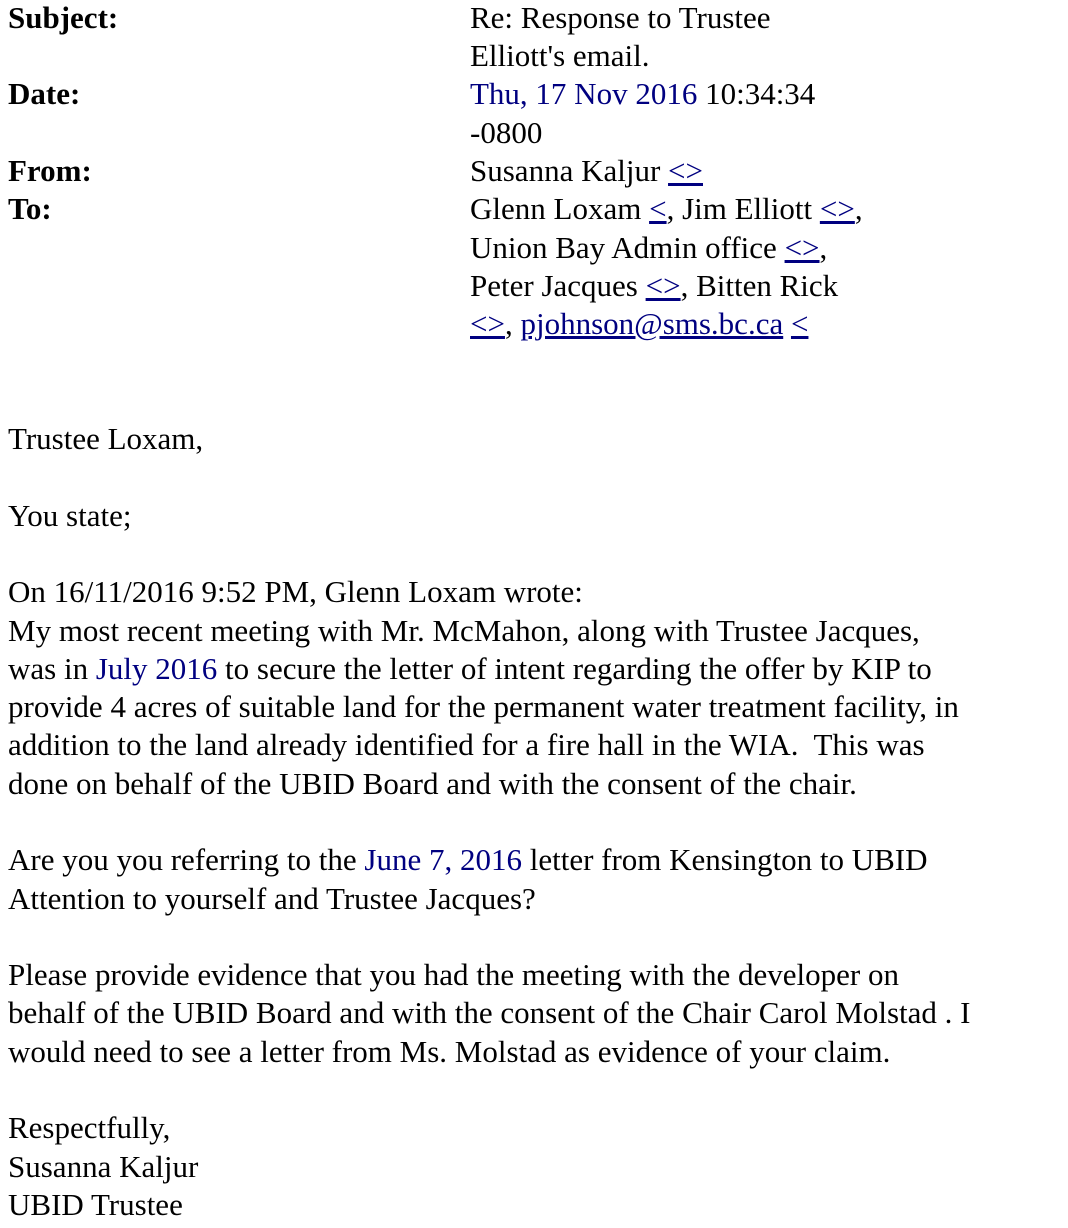 This screenshot has width=1068, height=1228. What do you see at coordinates (50, 170) in the screenshot?
I see `from-label: From:` at bounding box center [50, 170].